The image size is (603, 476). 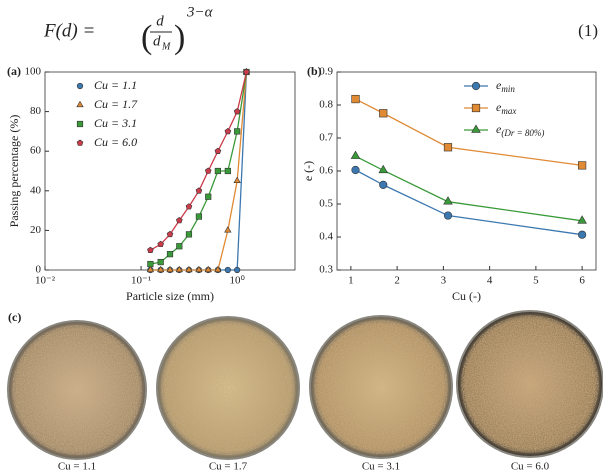 I want to click on legend-label: e(Dr = 80%), so click(x=520, y=130).